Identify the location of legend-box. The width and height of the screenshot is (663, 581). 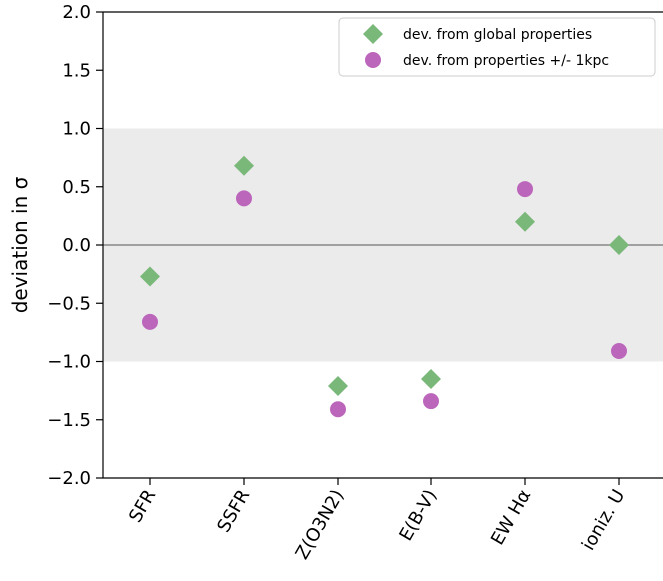
(497, 47).